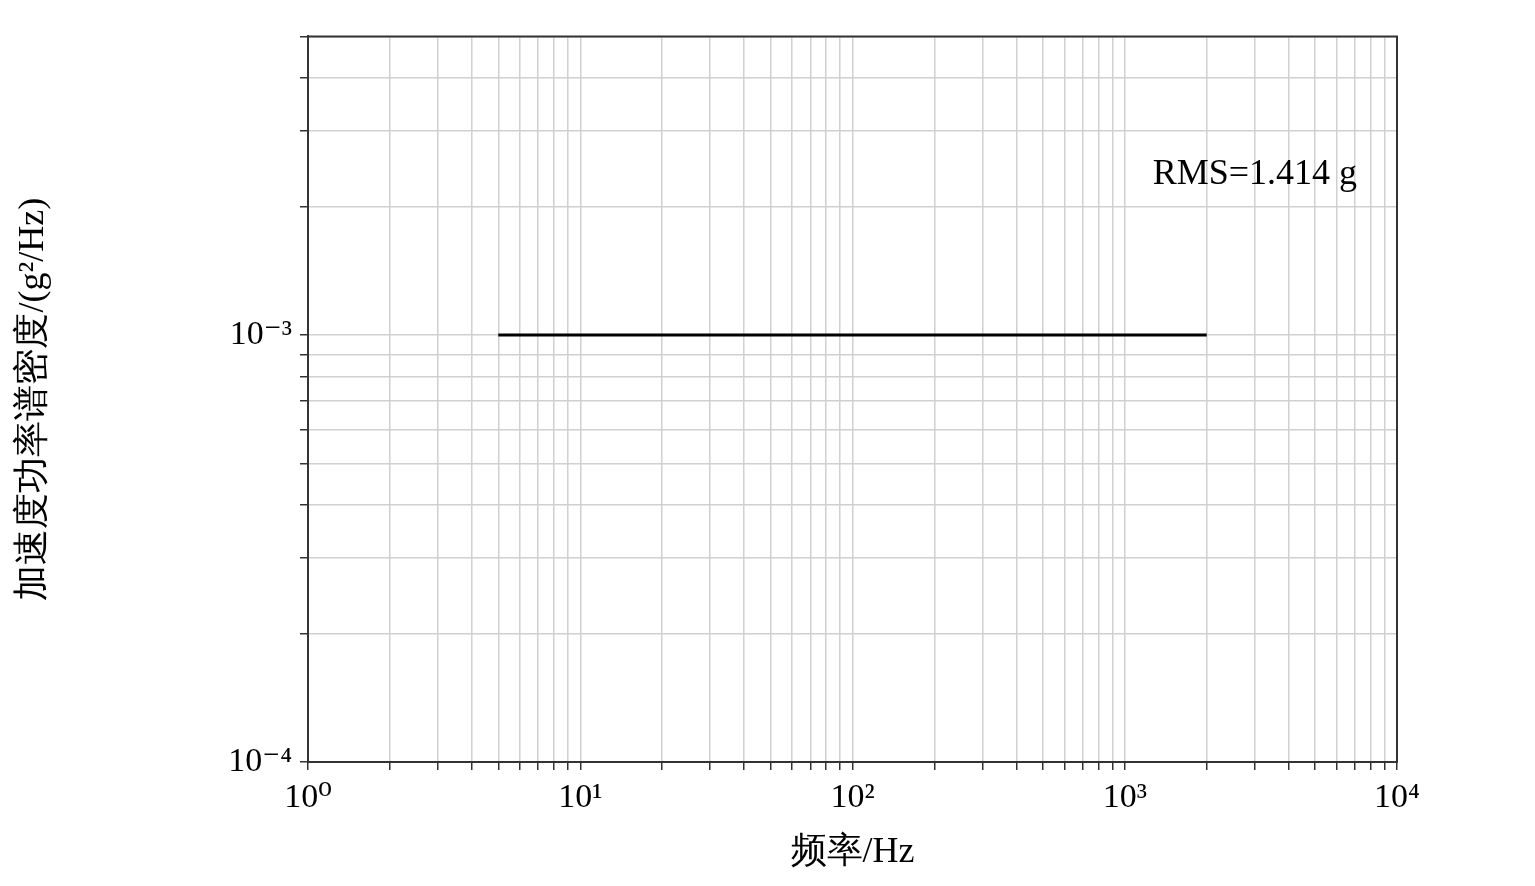 This screenshot has width=1535, height=886. Describe the element at coordinates (852, 849) in the screenshot. I see `x-axis-title: 频率/Hz` at that location.